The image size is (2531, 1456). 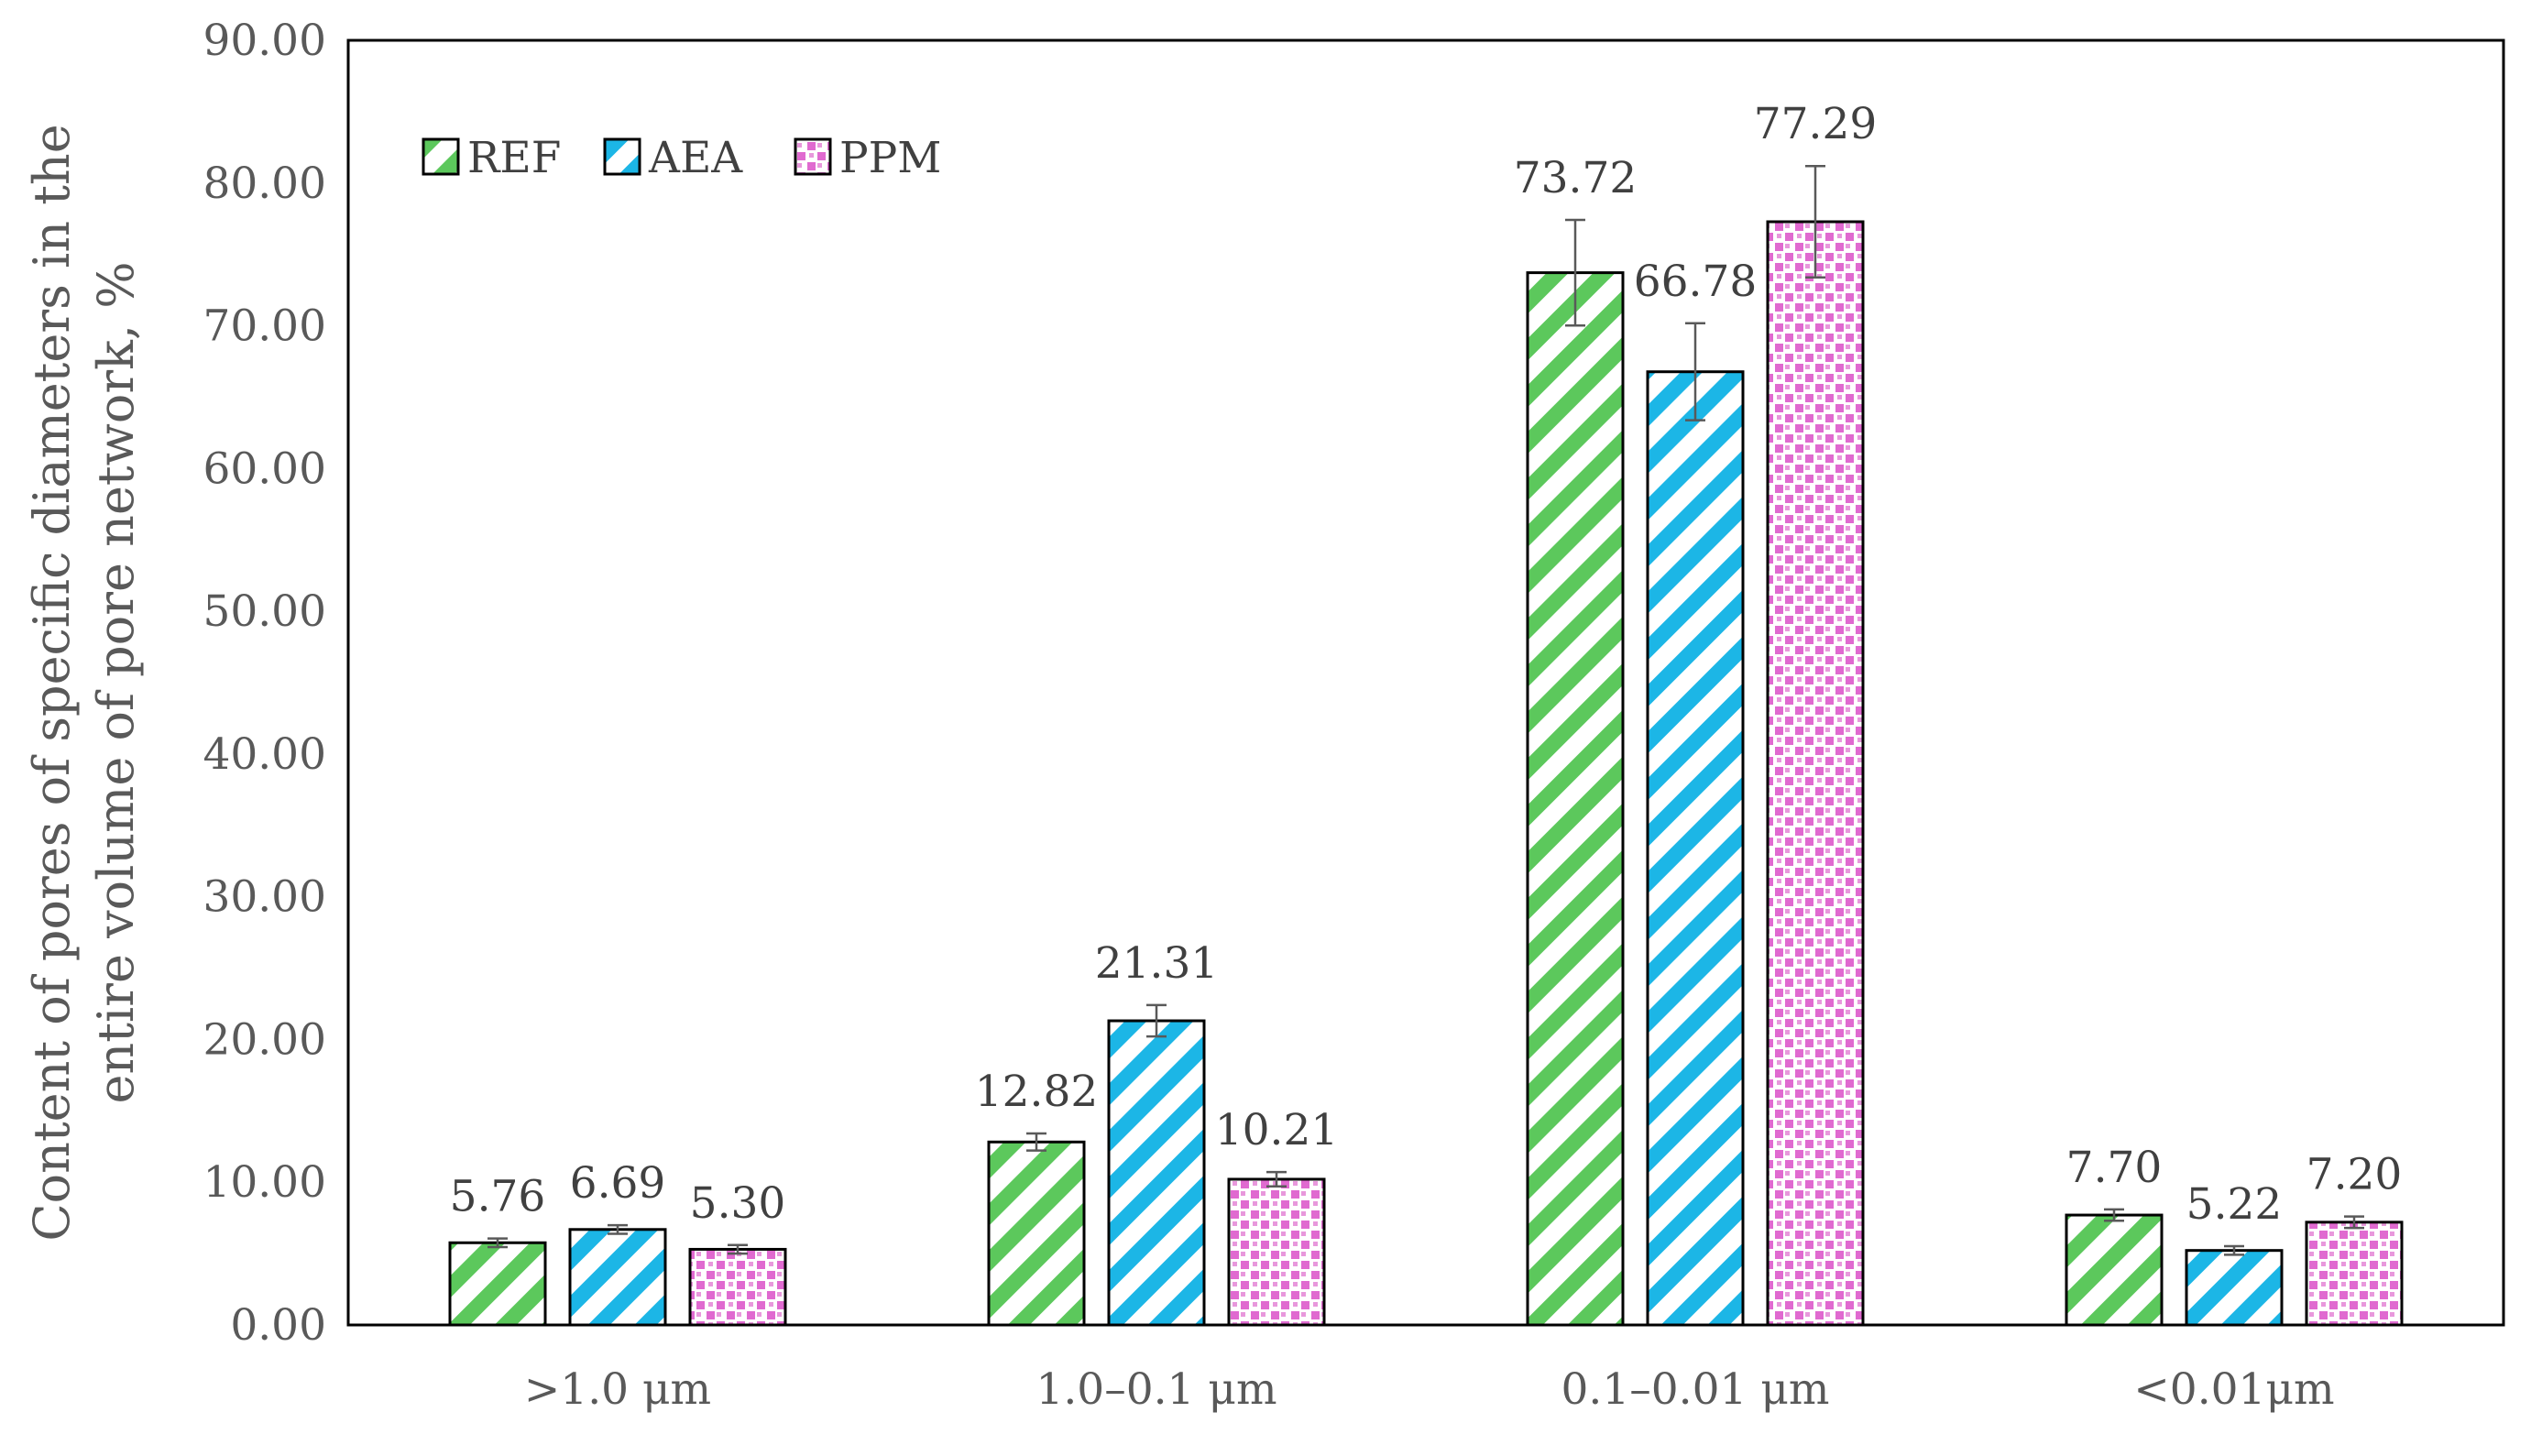 What do you see at coordinates (264, 326) in the screenshot?
I see `y-tick-label: 70.00` at bounding box center [264, 326].